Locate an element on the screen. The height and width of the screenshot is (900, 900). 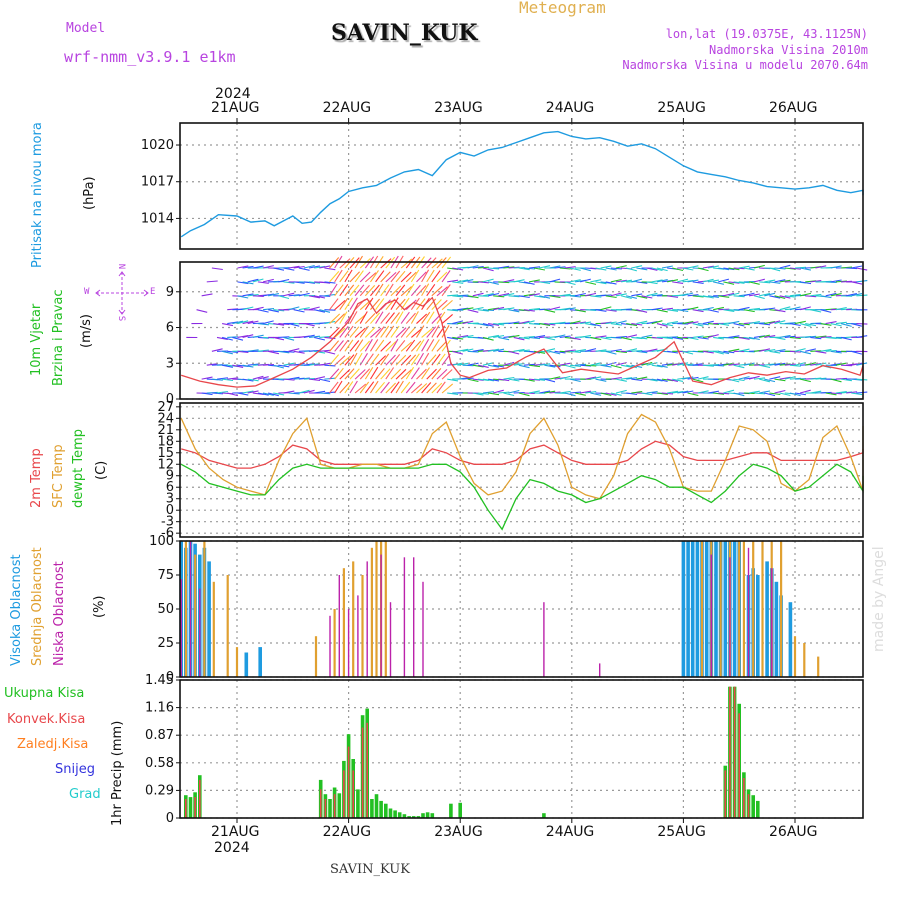
low-cloud-bar is located at coordinates (711, 615).